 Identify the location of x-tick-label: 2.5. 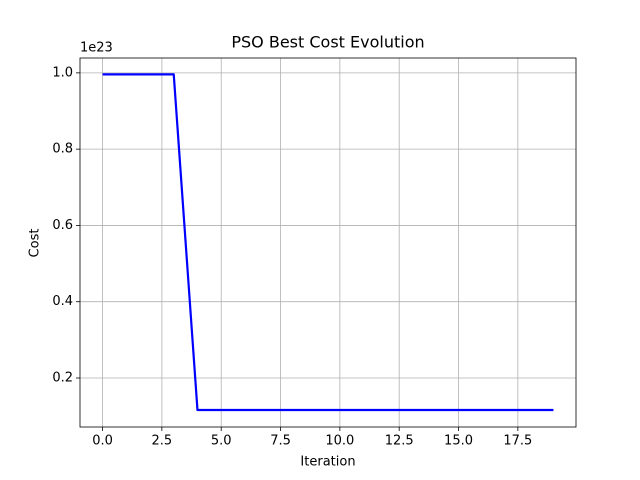
(162, 441).